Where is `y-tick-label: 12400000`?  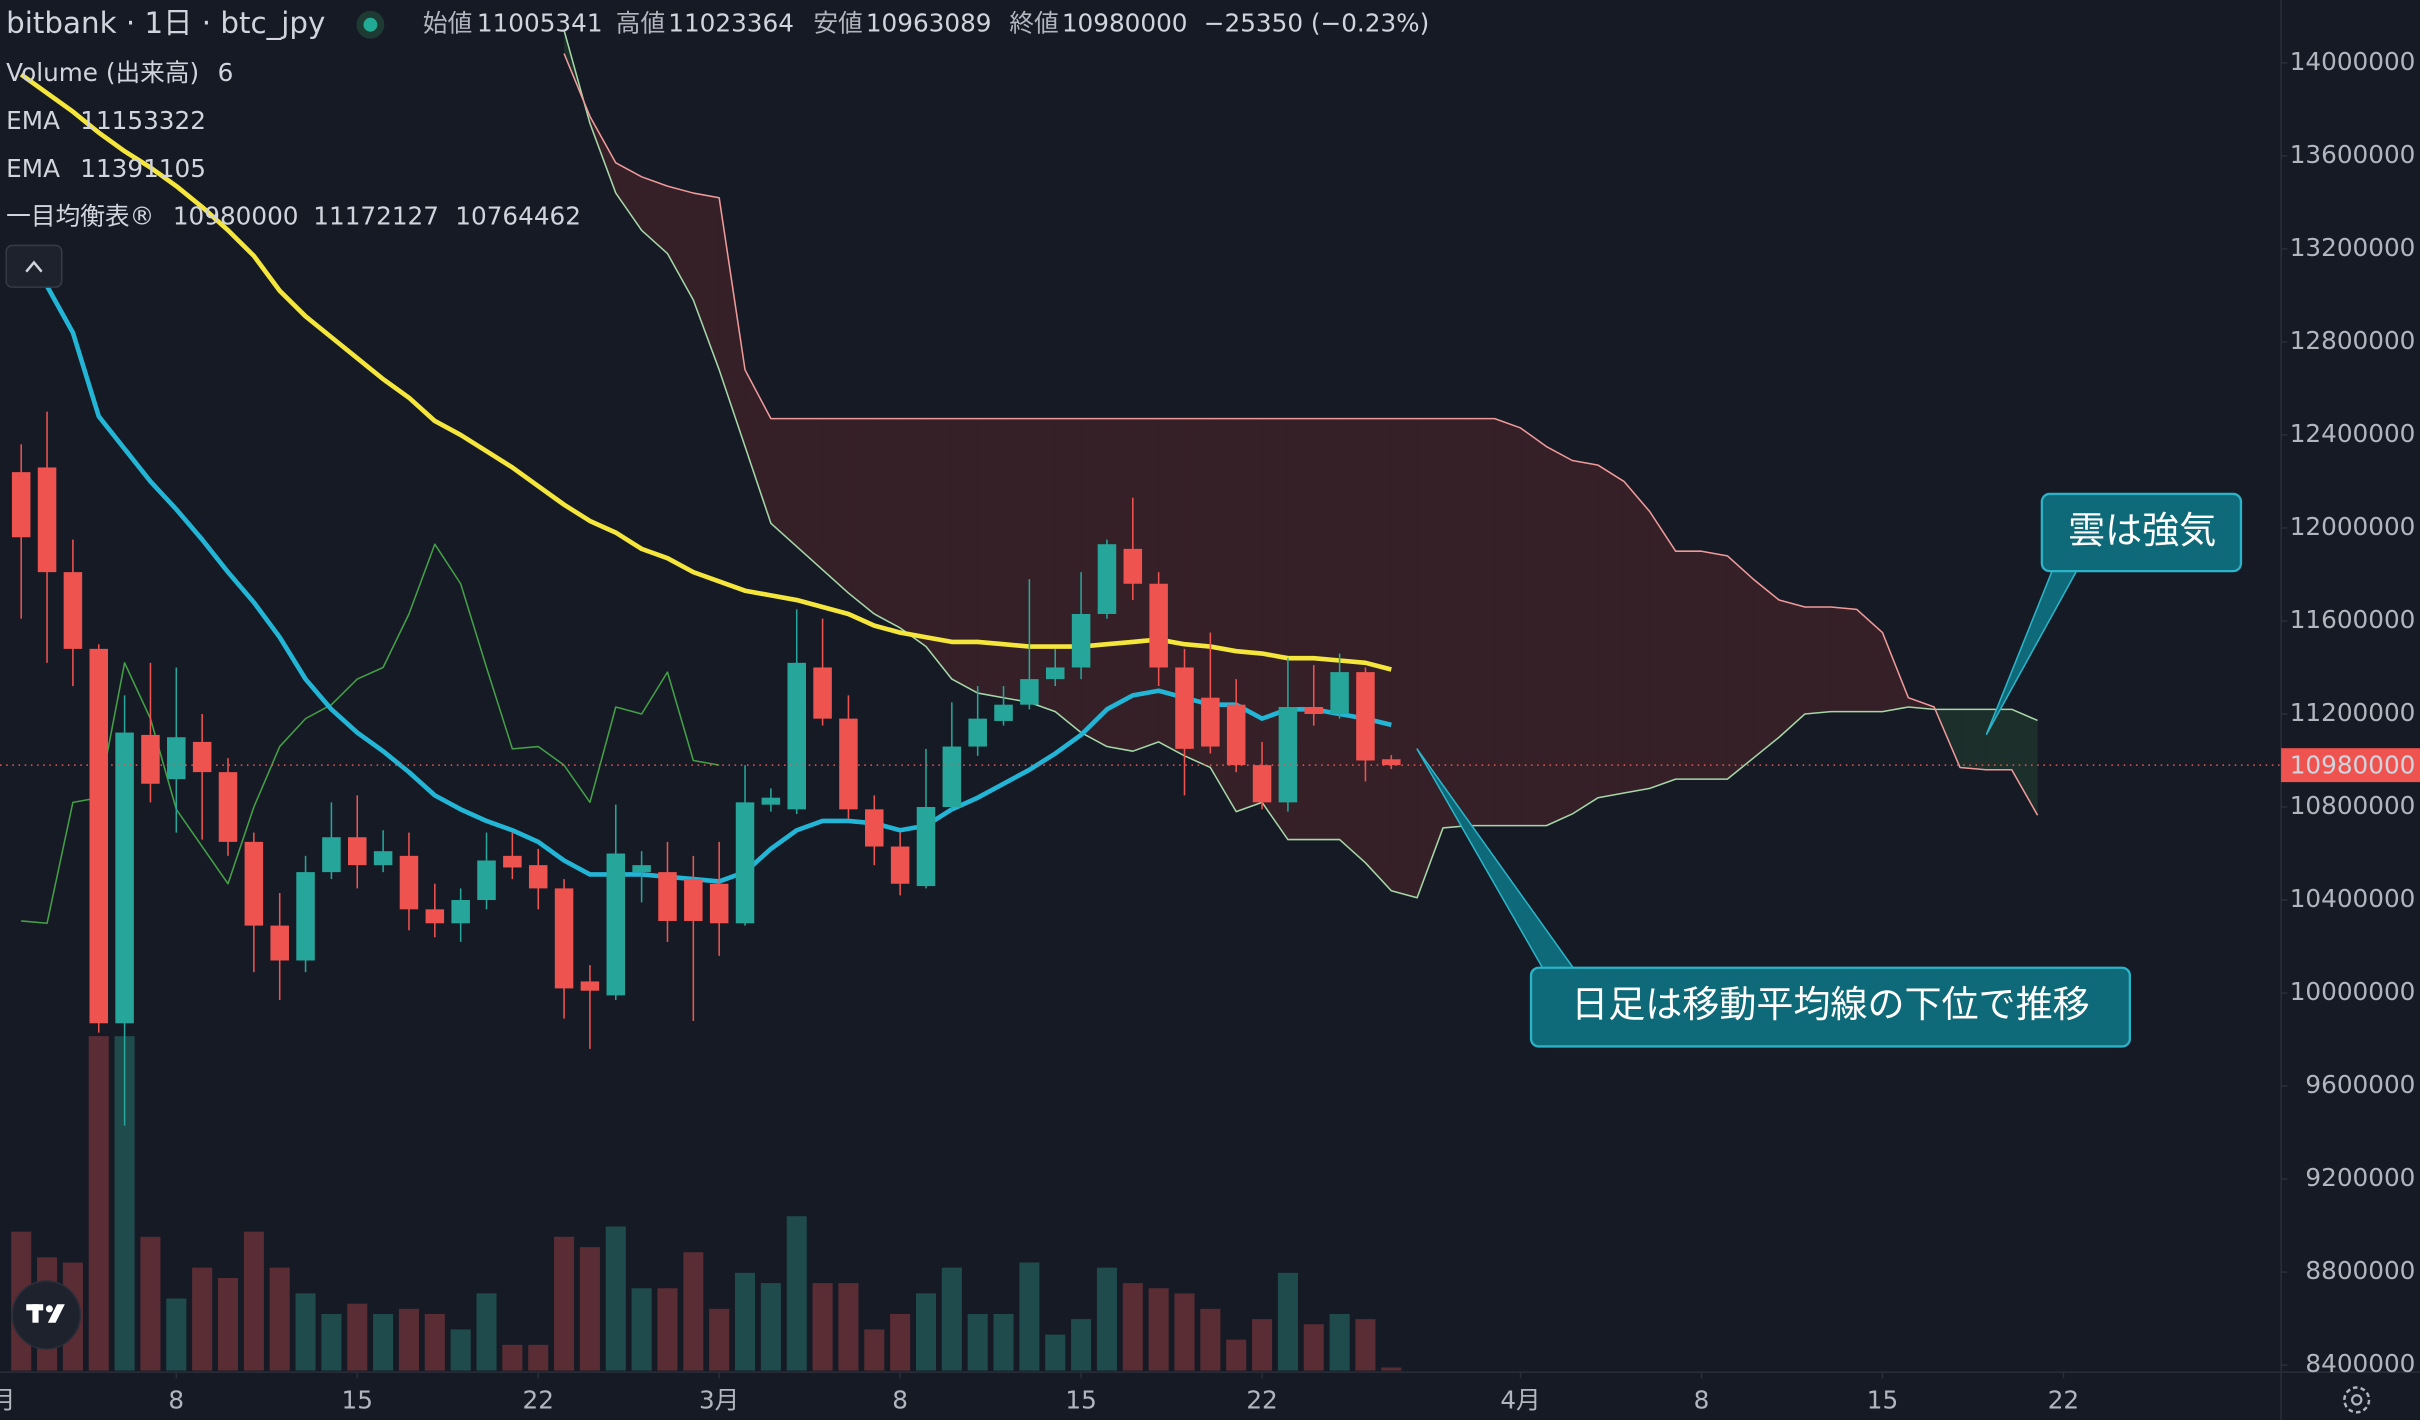
y-tick-label: 12400000 is located at coordinates (2353, 433).